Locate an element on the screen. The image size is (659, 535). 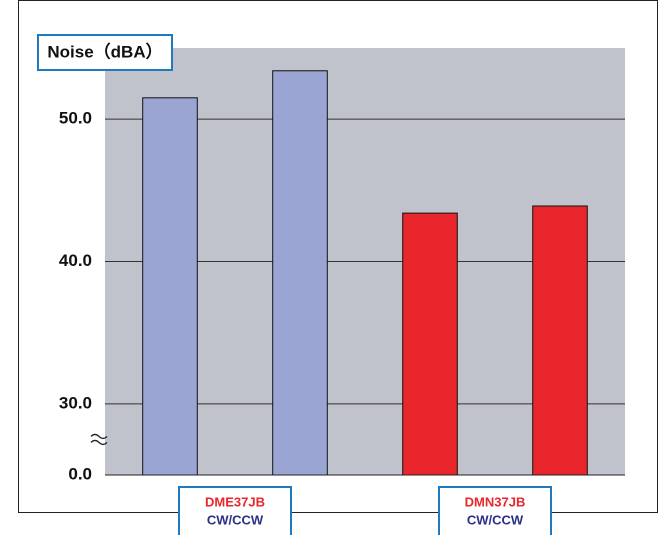
y-label-box is located at coordinates (105, 52).